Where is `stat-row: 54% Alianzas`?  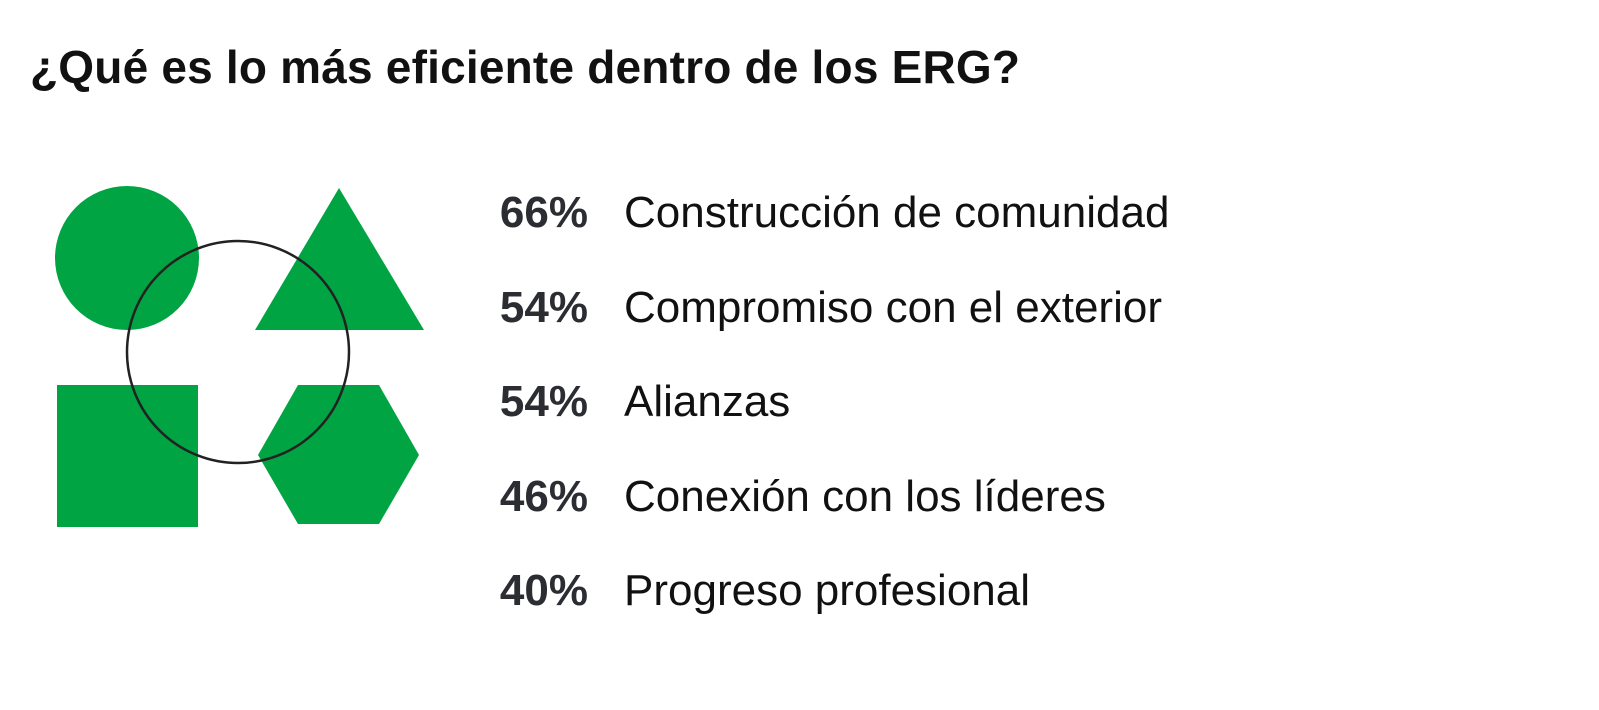
stat-row: 54% Alianzas is located at coordinates (890, 402).